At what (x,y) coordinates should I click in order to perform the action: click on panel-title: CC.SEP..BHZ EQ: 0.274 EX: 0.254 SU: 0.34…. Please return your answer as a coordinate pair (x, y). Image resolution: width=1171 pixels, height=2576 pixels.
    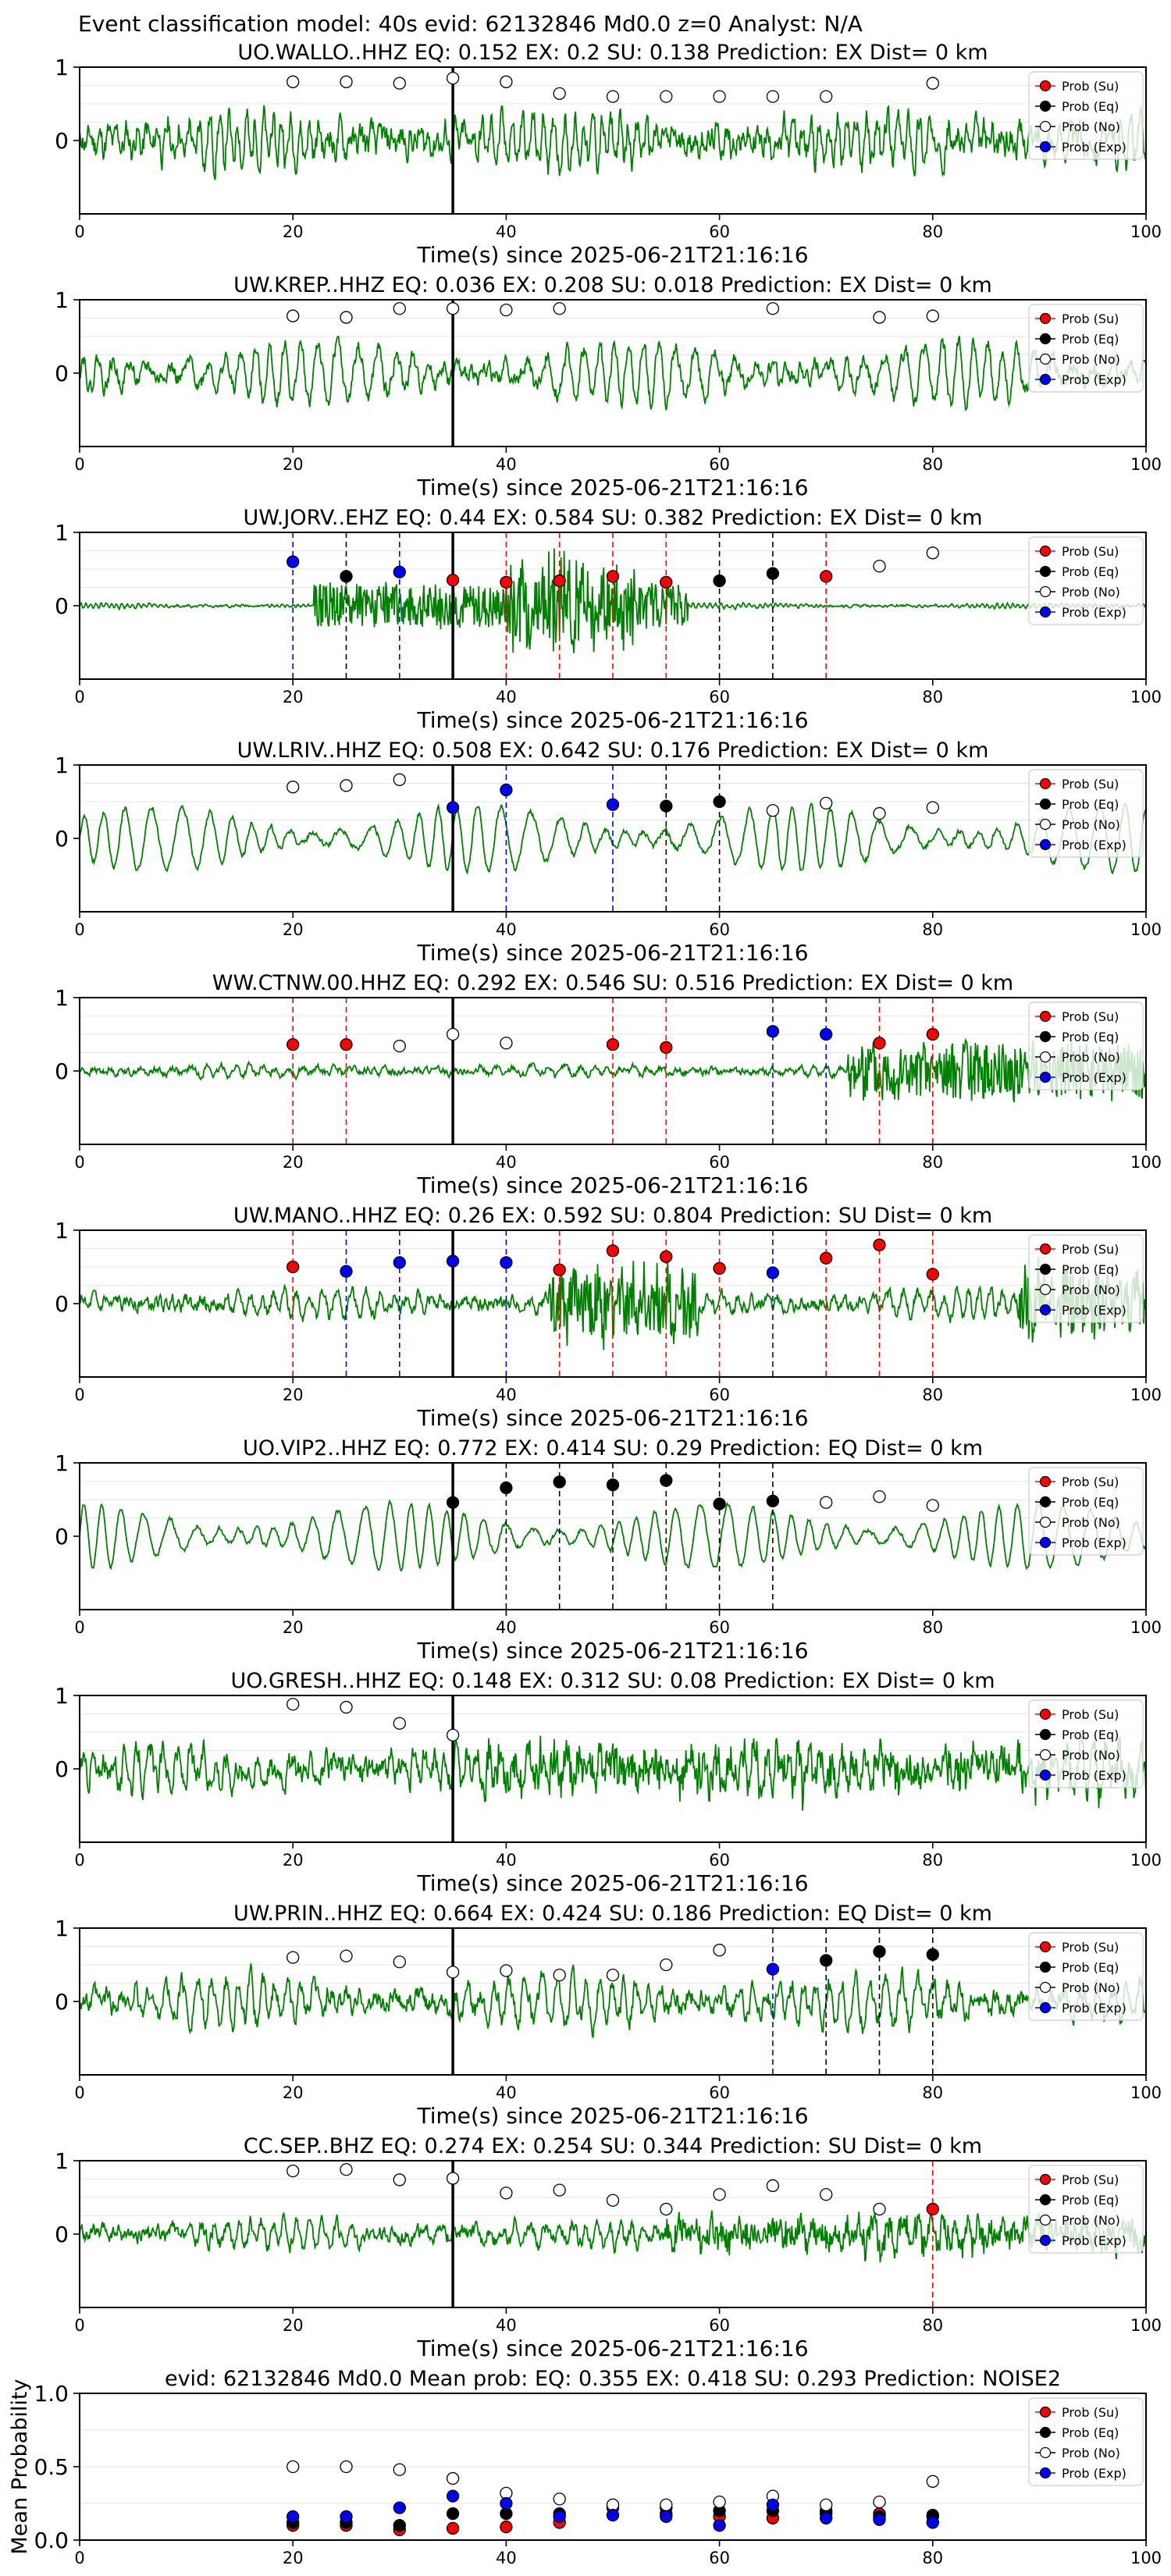
    Looking at the image, I should click on (613, 2146).